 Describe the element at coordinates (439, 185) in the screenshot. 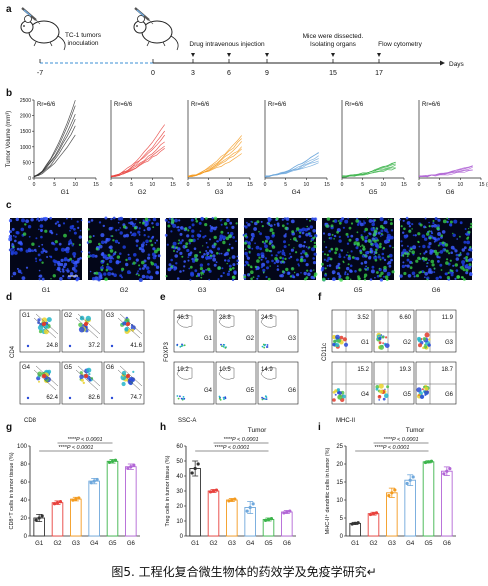

I see `growth-x-tick-label: 5` at that location.